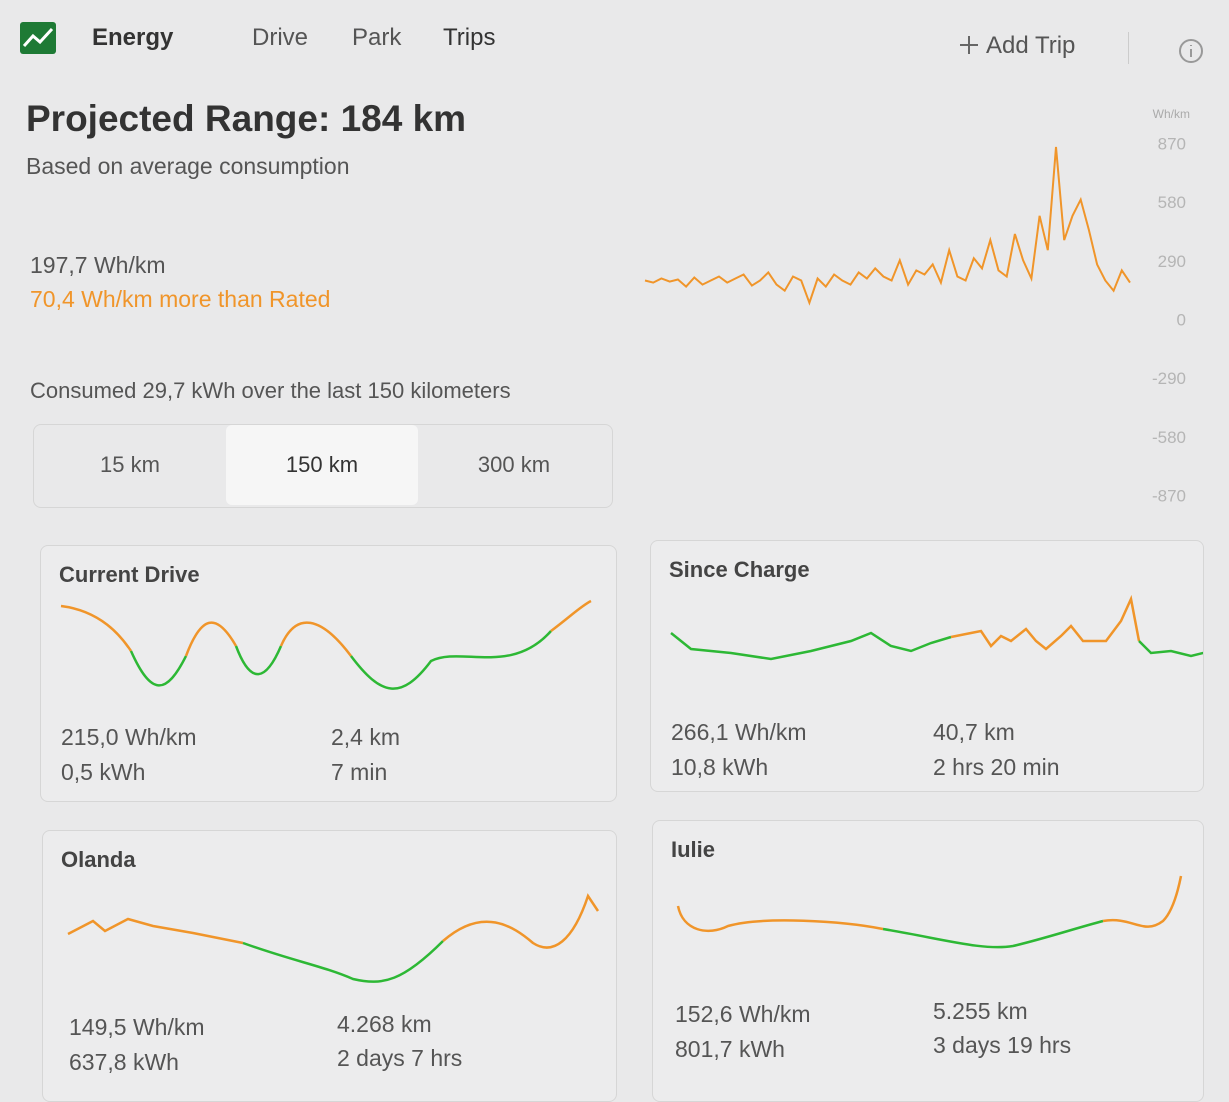 The image size is (1229, 1102). What do you see at coordinates (98, 265) in the screenshot?
I see `consumption: 197,7 Wh/km` at bounding box center [98, 265].